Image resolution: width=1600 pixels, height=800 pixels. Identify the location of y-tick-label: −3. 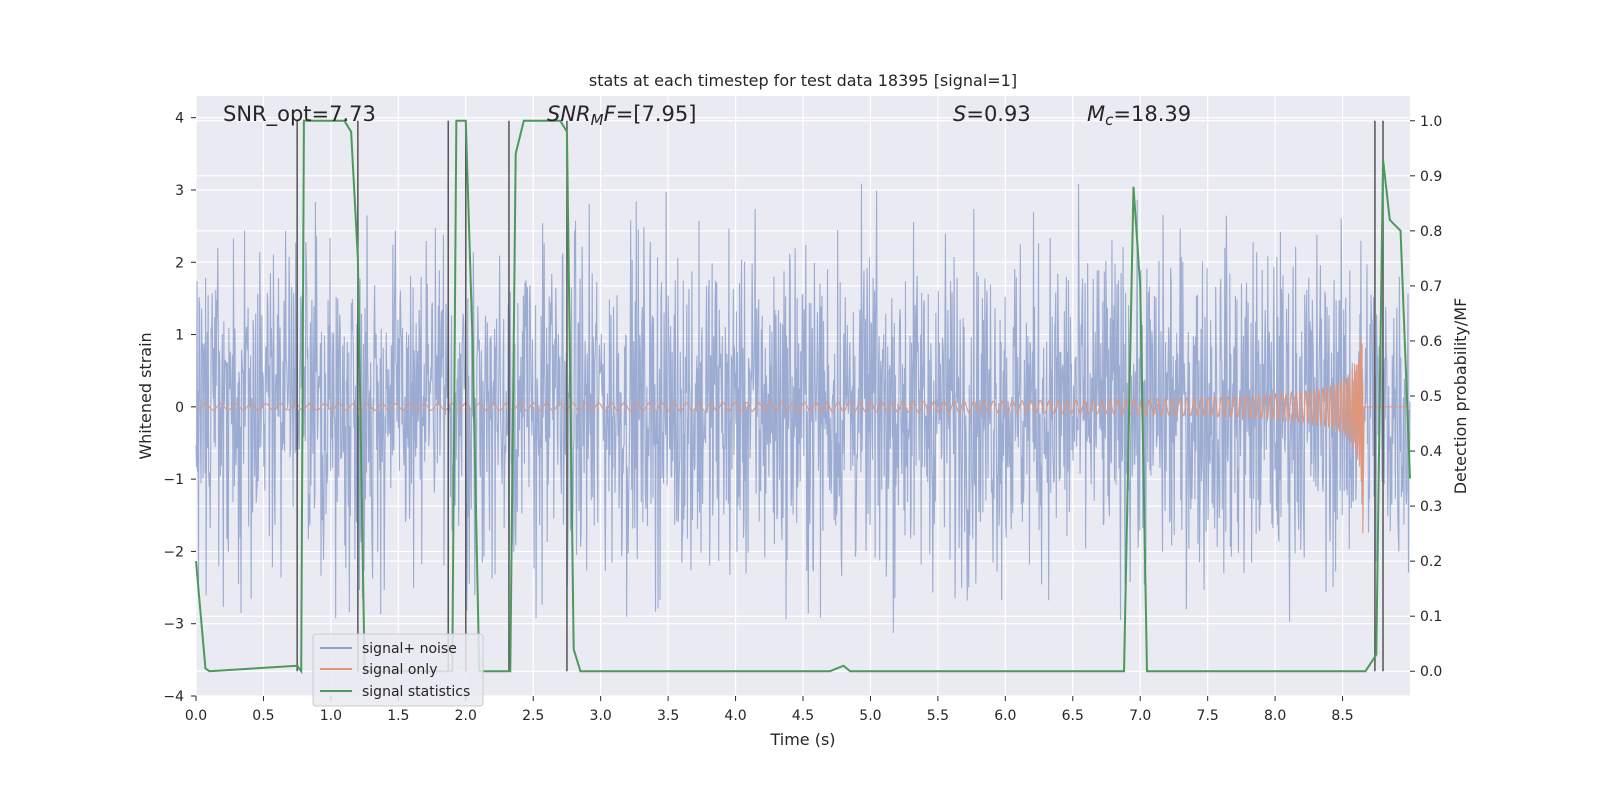
(173, 625).